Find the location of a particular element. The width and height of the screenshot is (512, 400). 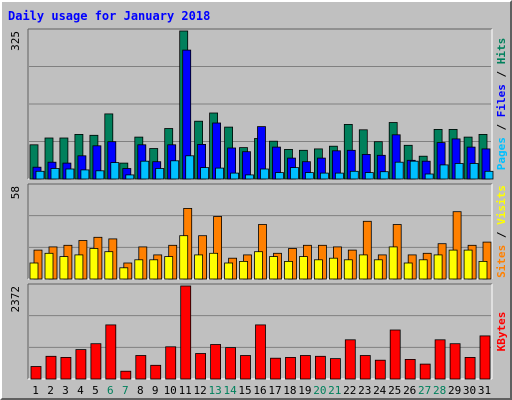

x-tick-label: 5 is located at coordinates (95, 390).